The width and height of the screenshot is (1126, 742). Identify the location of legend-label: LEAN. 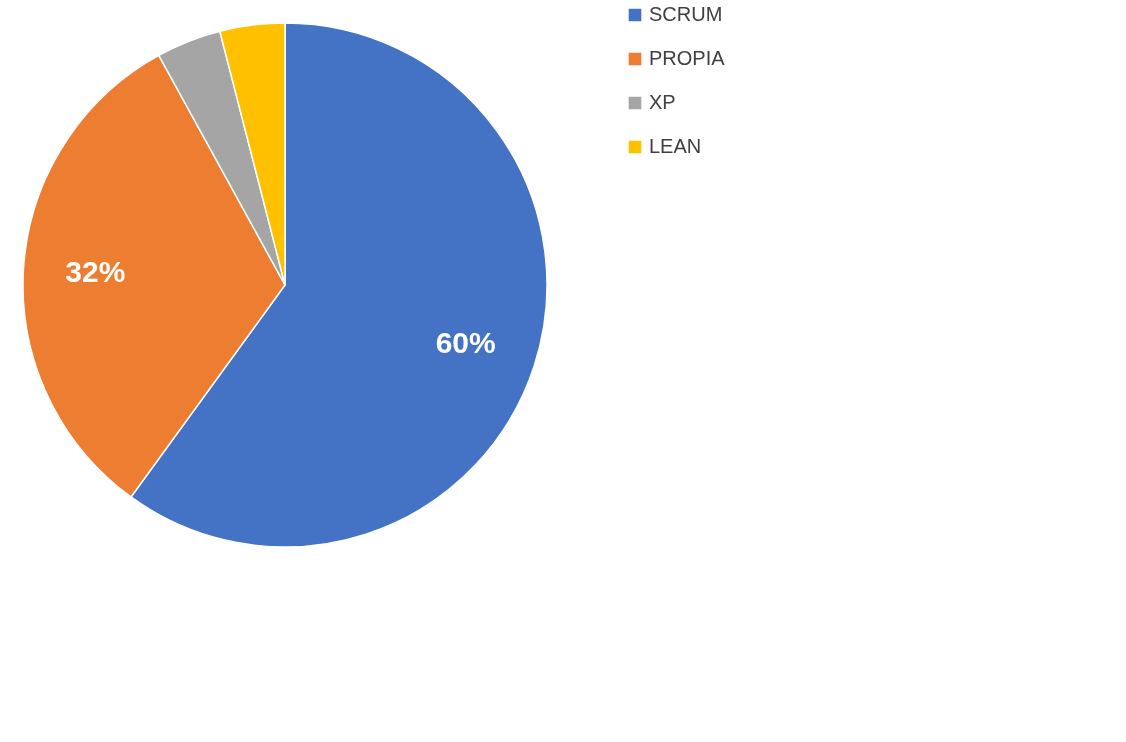
(675, 146).